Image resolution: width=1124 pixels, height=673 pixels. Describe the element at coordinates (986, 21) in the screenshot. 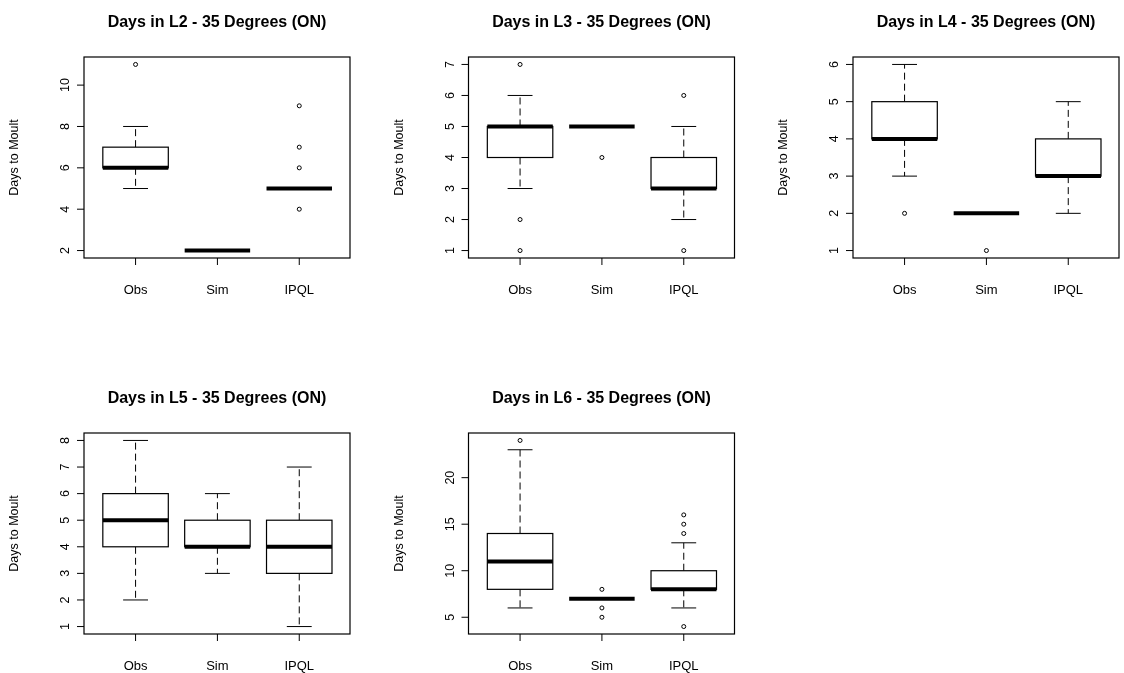

I see `chart-title: Days in L4 - 35 Degrees (ON)` at that location.